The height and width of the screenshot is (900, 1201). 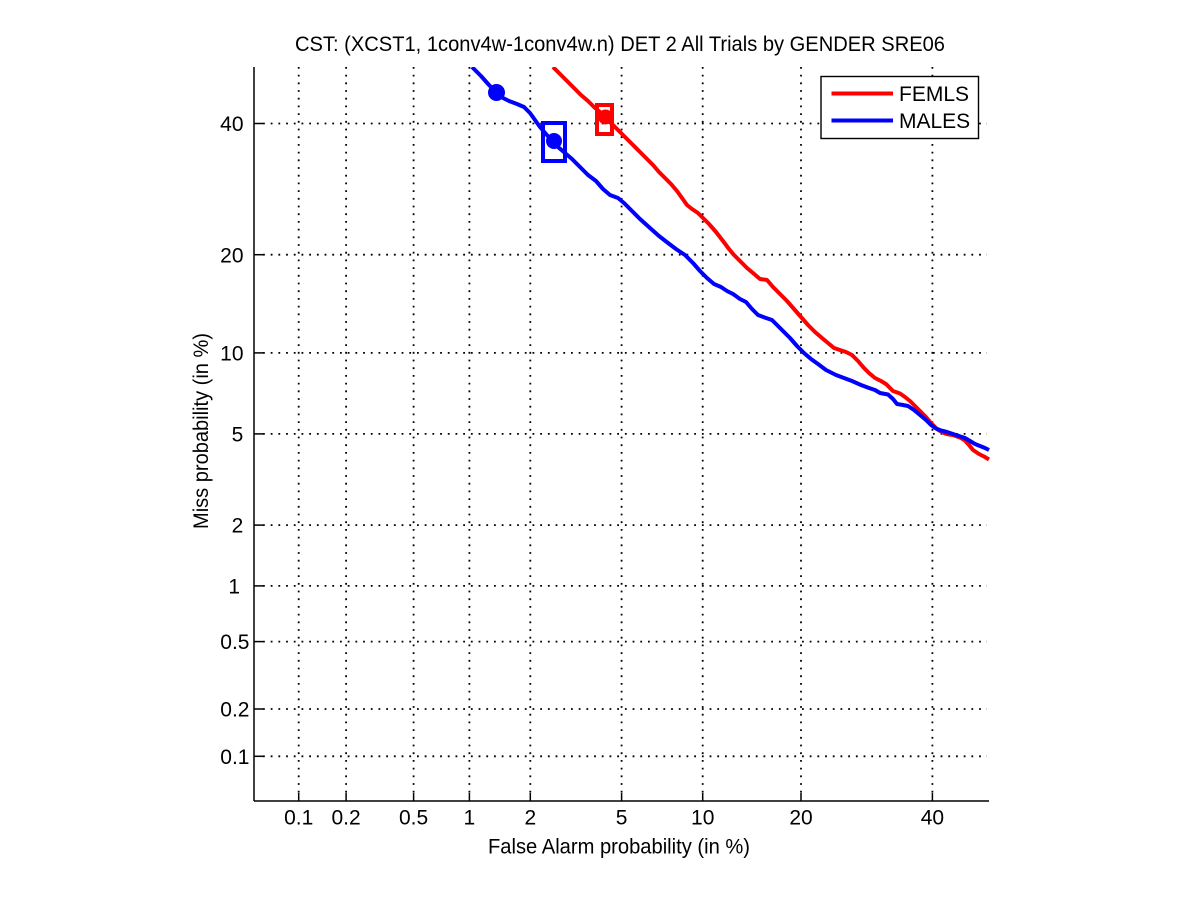 I want to click on svg-text: Miss probability (in %), so click(x=201, y=431).